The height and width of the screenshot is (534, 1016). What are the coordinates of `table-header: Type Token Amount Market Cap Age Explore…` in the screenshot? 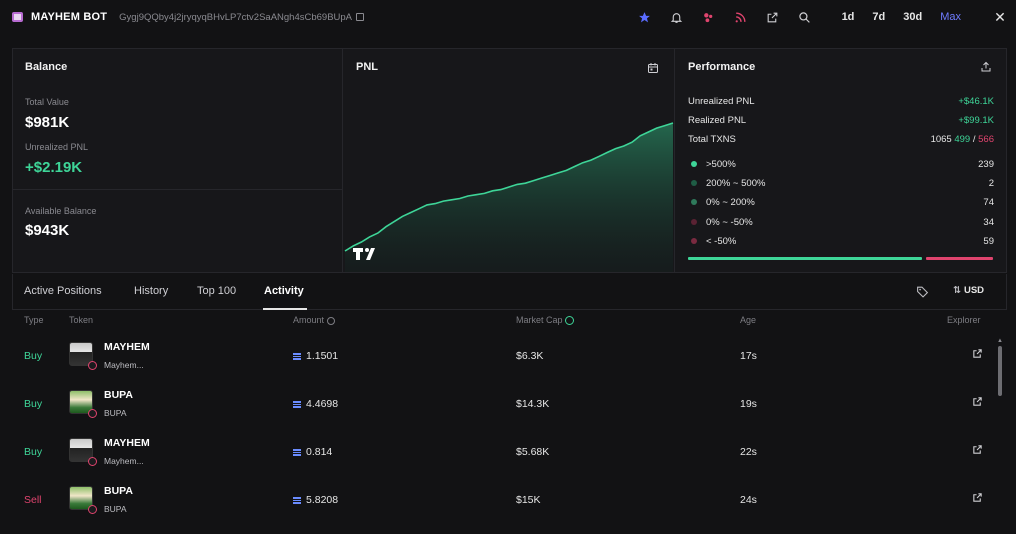 It's located at (509, 321).